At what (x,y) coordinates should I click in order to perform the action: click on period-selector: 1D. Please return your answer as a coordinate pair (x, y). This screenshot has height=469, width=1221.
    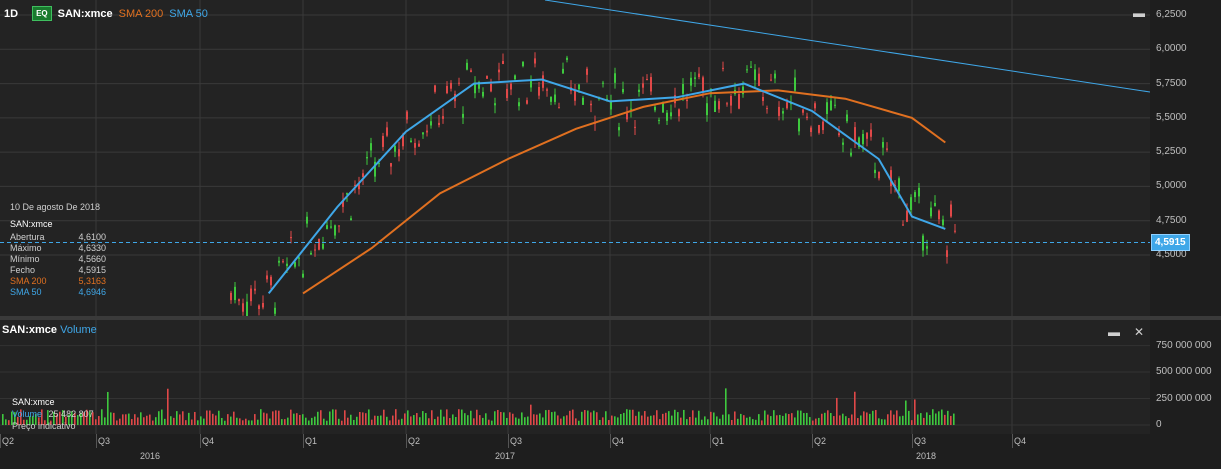
    Looking at the image, I should click on (11, 13).